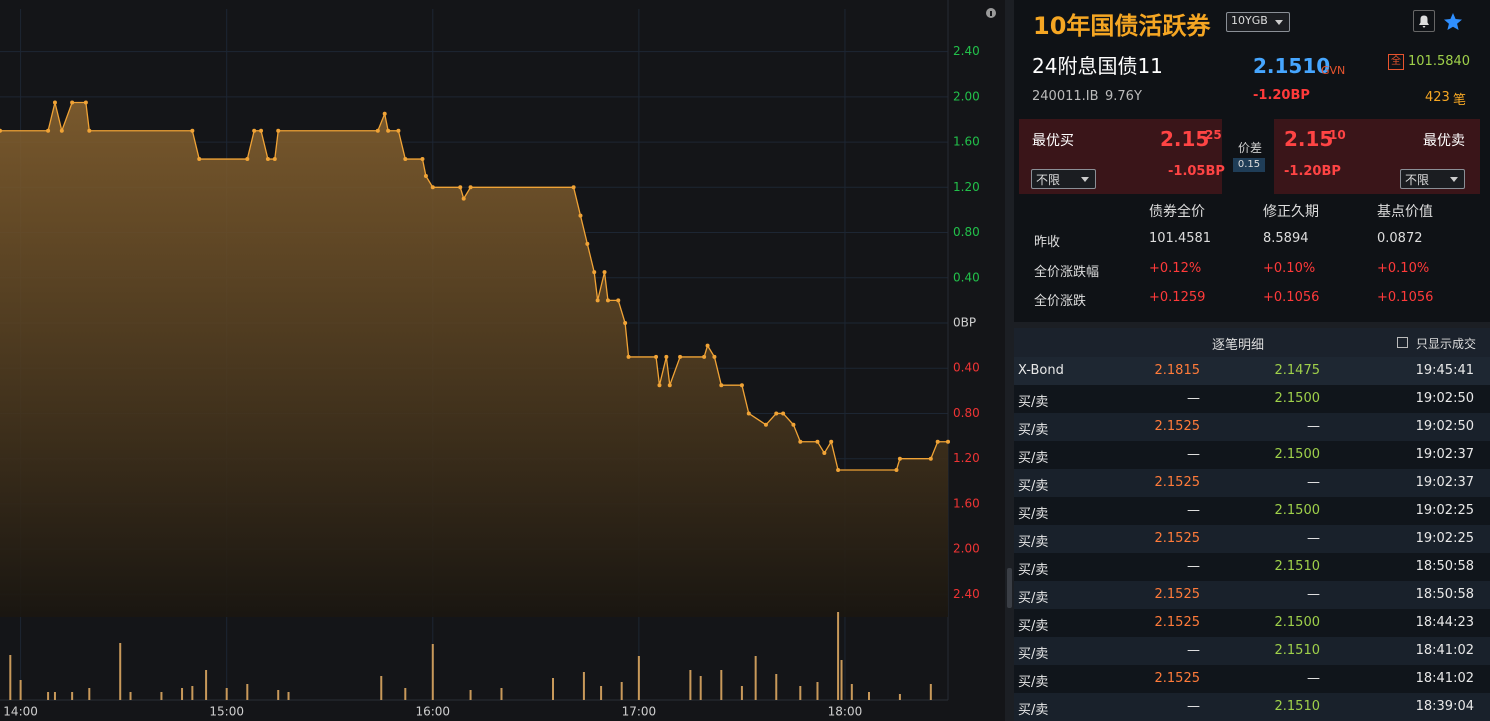 Image resolution: width=1490 pixels, height=721 pixels. What do you see at coordinates (1009, 360) in the screenshot?
I see `splitter` at bounding box center [1009, 360].